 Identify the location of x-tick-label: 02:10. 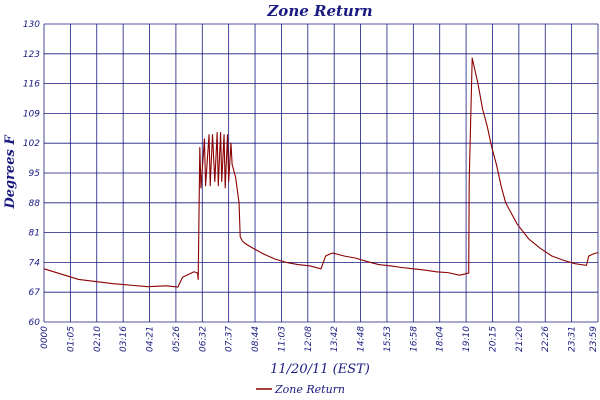
(98, 339).